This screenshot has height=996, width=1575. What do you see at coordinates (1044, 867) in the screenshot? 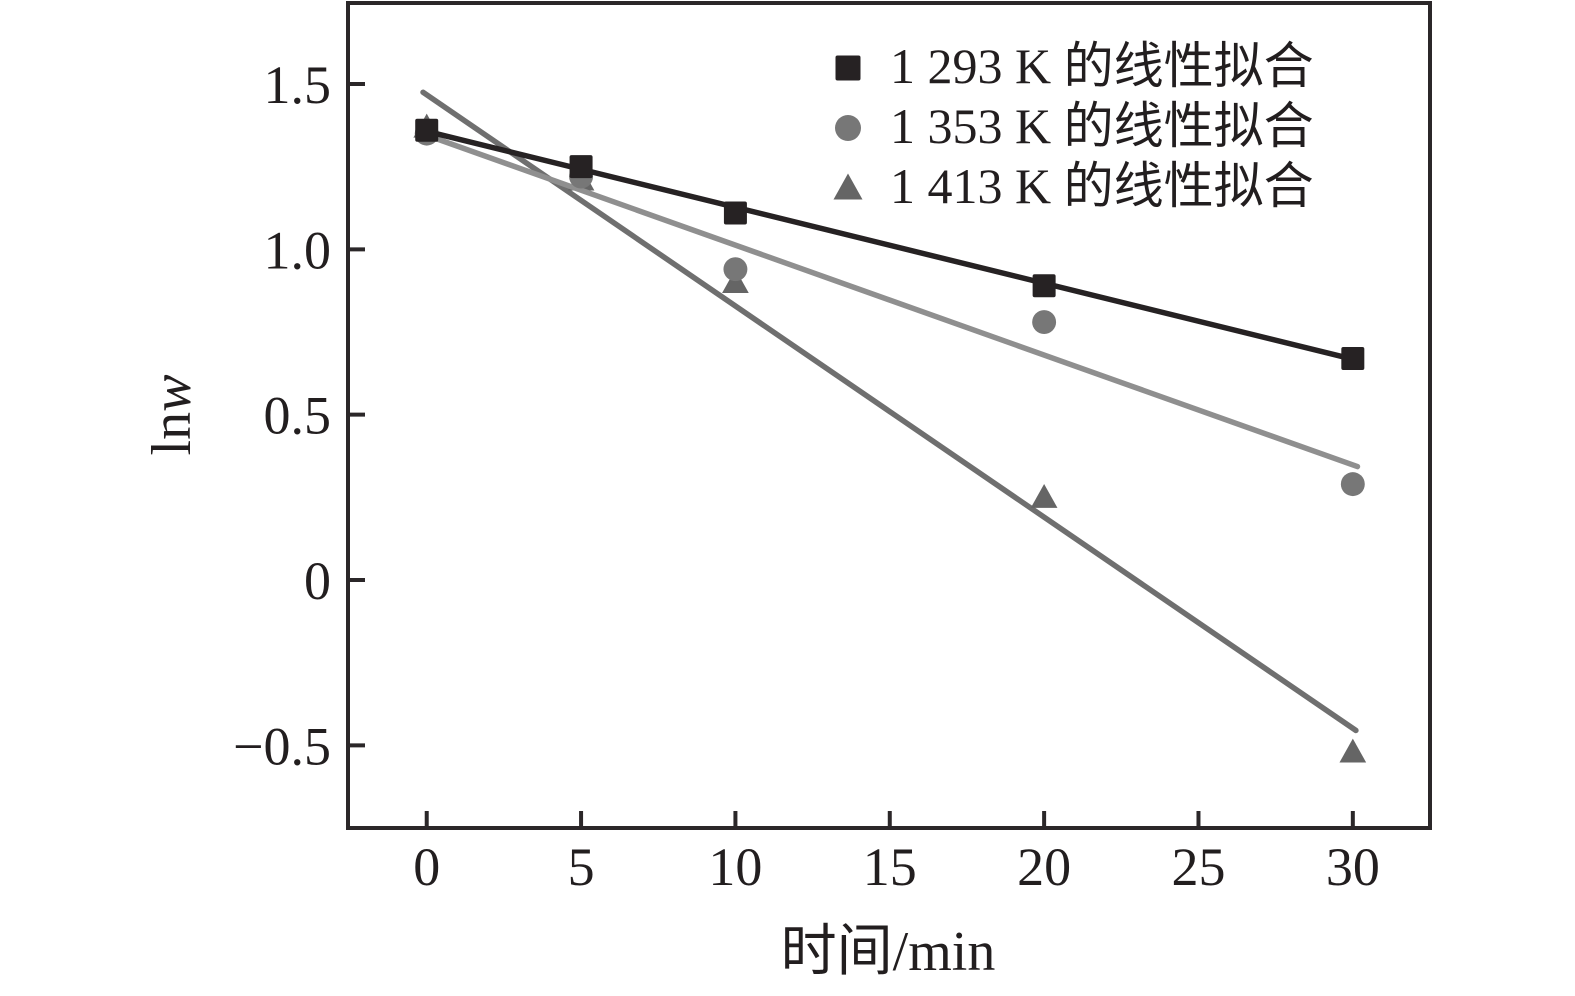
I see `x-tick-label: 20` at bounding box center [1044, 867].